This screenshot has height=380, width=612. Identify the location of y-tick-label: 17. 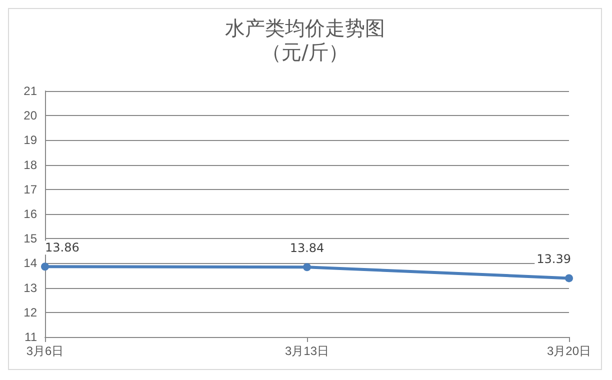
(31, 189).